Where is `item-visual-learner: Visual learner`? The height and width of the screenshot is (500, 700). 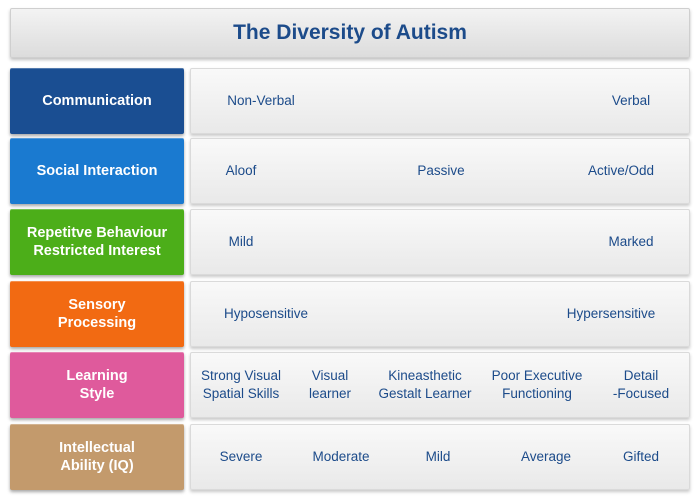 item-visual-learner: Visual learner is located at coordinates (330, 384).